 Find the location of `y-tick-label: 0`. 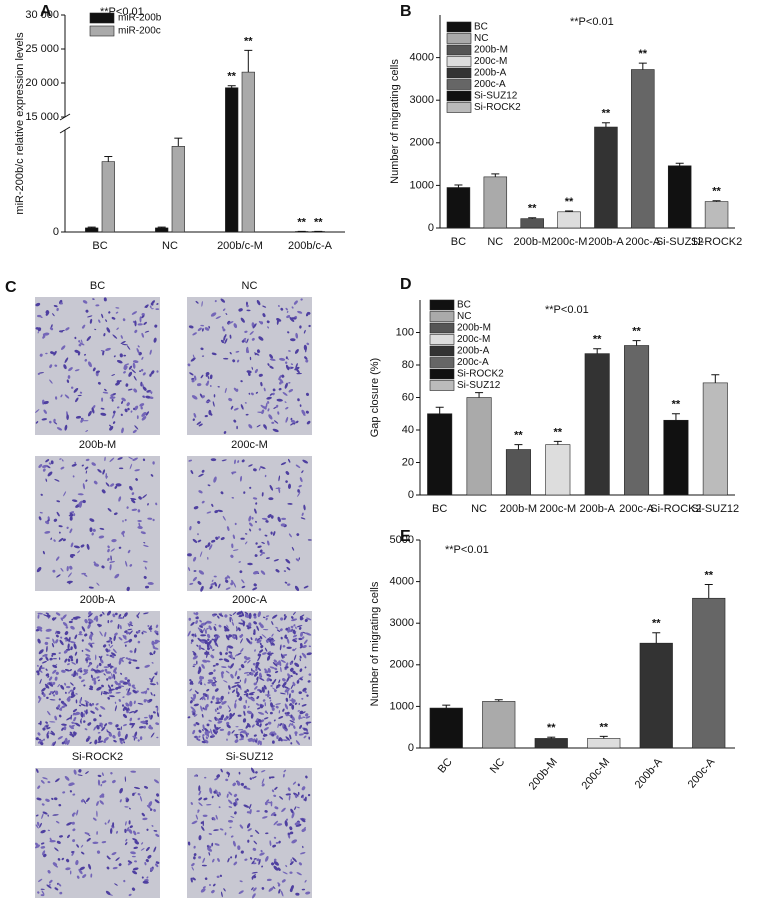

y-tick-label: 0 is located at coordinates (56, 232).